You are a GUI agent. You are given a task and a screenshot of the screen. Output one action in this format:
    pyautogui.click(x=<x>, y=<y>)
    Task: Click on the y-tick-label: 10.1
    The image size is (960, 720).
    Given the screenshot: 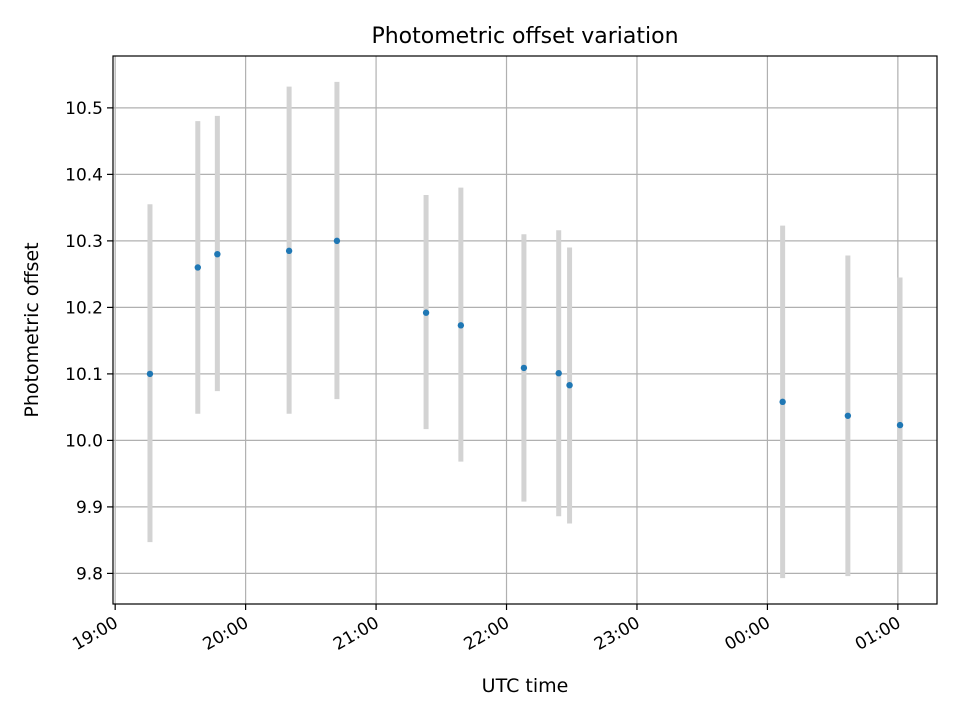 What is the action you would take?
    pyautogui.click(x=84, y=375)
    